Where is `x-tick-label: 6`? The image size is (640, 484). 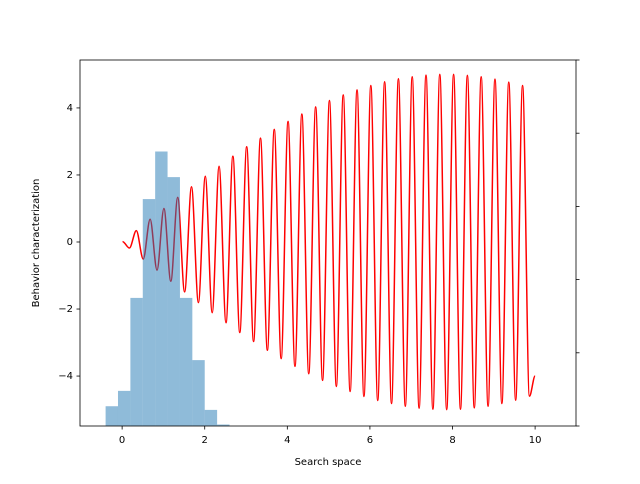 x-tick-label: 6 is located at coordinates (370, 440).